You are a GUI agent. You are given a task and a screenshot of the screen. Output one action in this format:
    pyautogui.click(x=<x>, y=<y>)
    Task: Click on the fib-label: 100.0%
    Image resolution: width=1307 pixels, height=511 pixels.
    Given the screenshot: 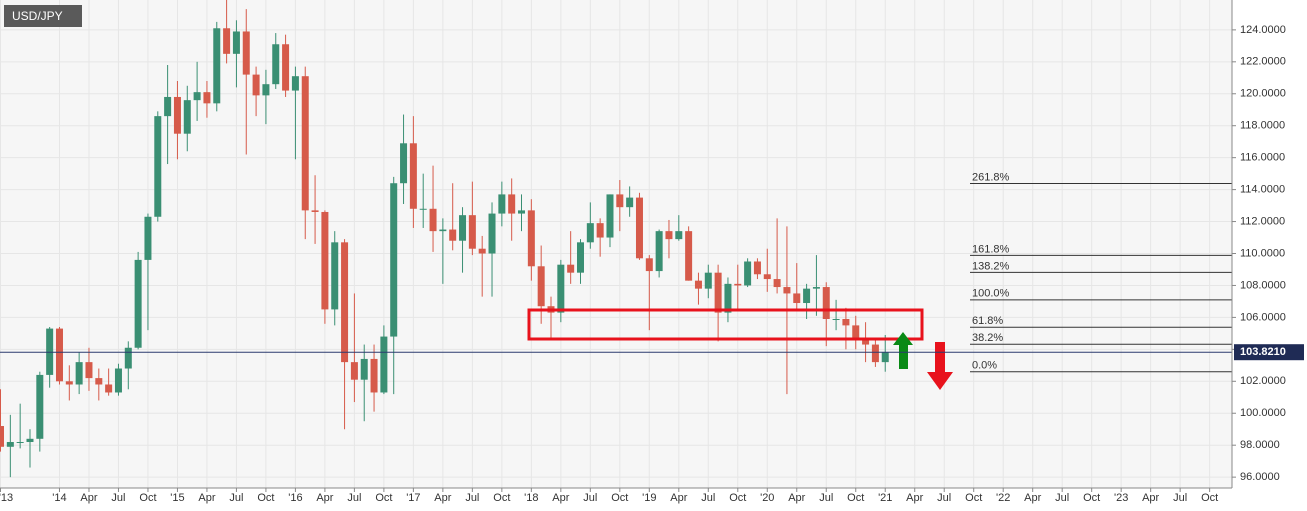 What is the action you would take?
    pyautogui.click(x=991, y=294)
    